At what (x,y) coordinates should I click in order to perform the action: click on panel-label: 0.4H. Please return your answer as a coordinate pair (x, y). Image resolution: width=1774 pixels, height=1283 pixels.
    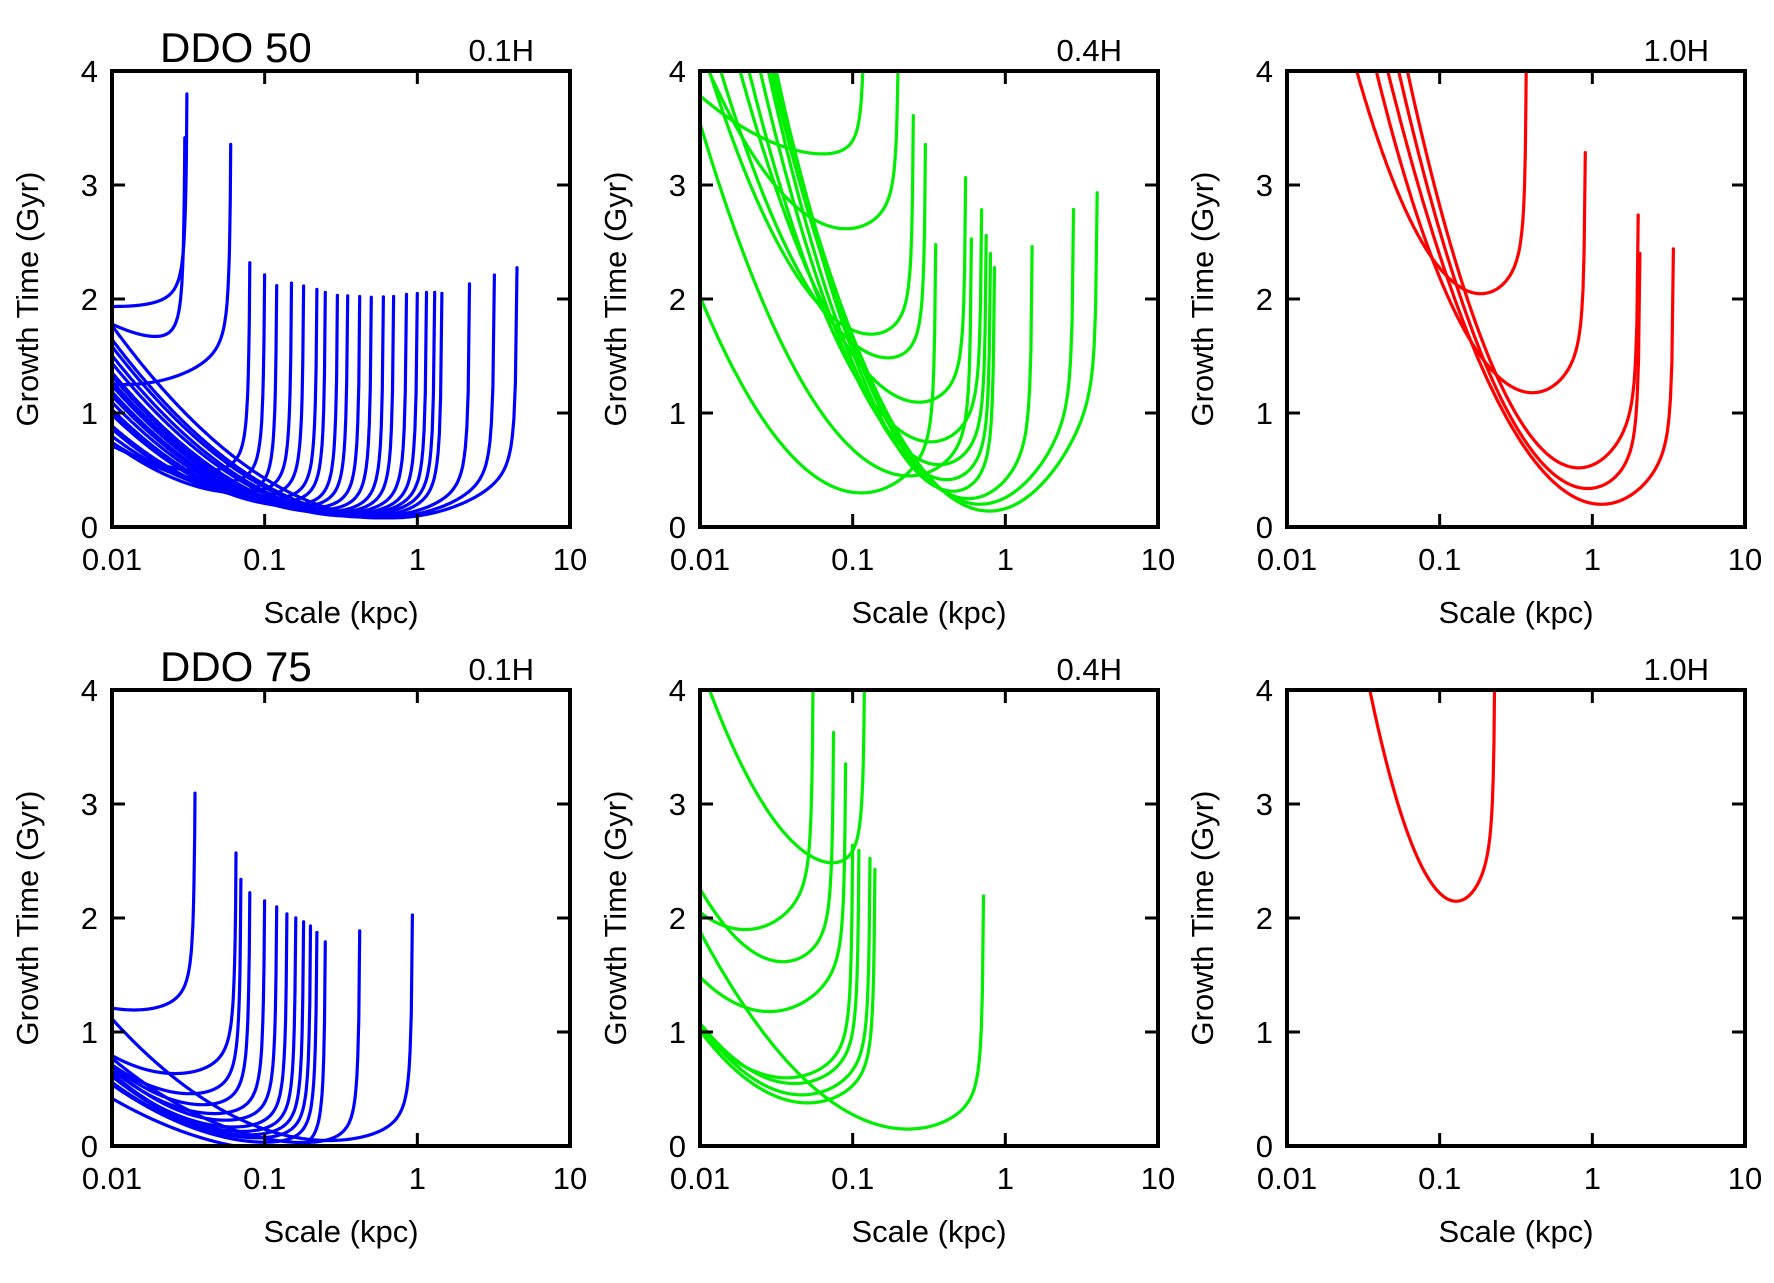
    Looking at the image, I should click on (1089, 669).